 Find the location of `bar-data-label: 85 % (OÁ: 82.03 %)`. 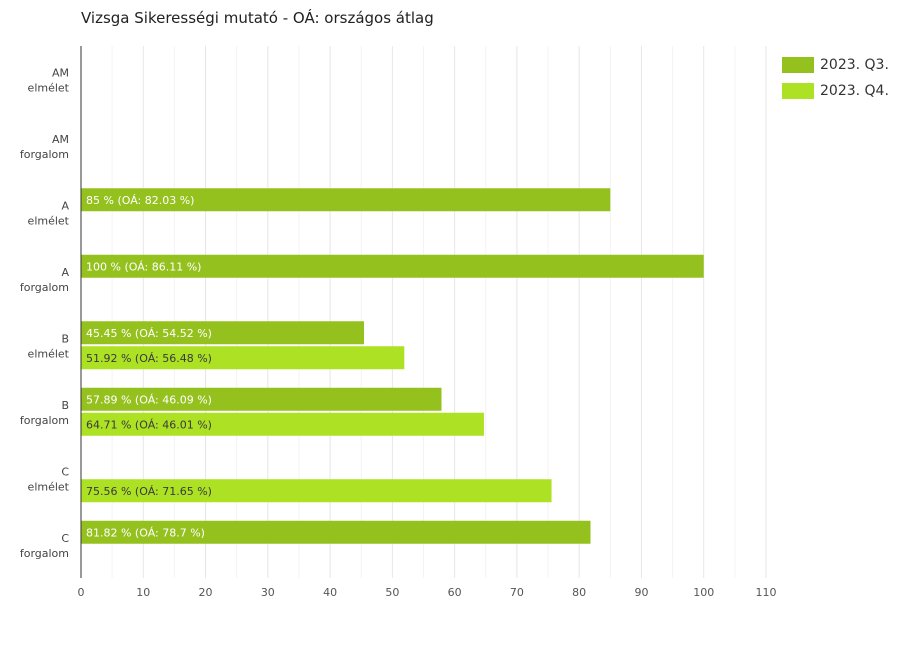

bar-data-label: 85 % (OÁ: 82.03 %) is located at coordinates (140, 200).